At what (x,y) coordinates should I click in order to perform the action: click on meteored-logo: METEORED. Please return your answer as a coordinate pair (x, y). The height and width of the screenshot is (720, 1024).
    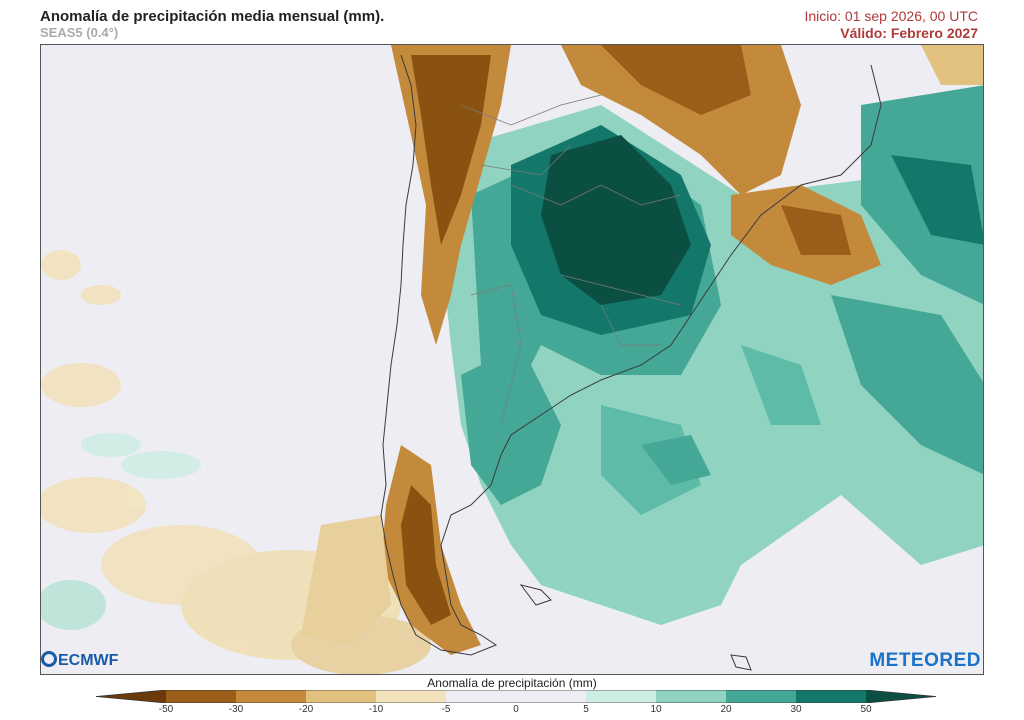
    Looking at the image, I should click on (925, 660).